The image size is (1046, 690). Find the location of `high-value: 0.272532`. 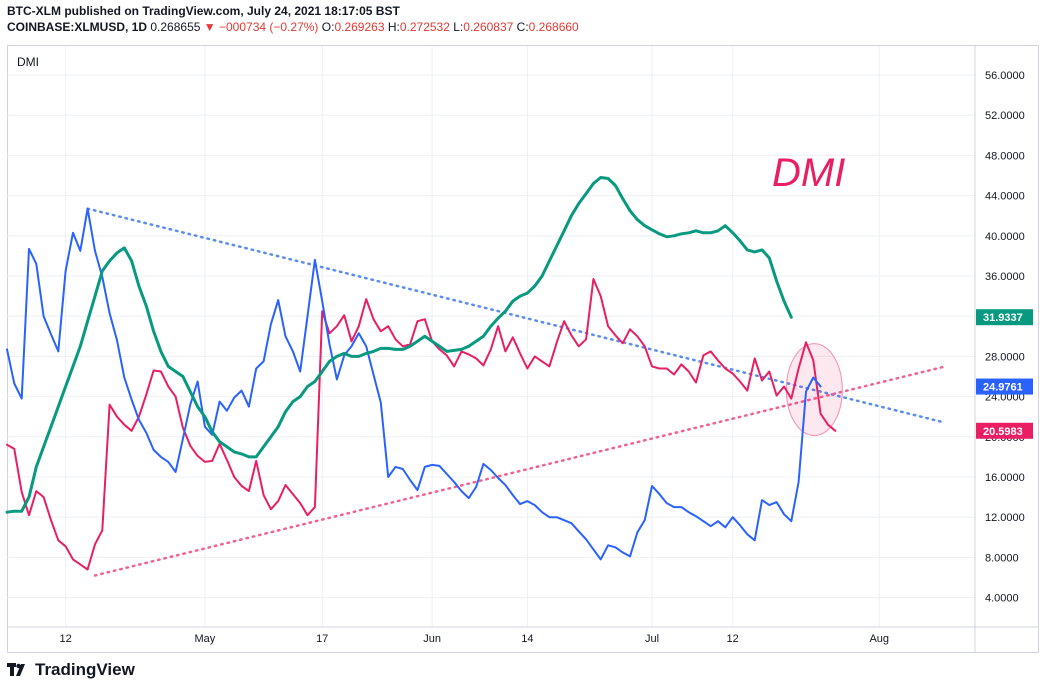

high-value: 0.272532 is located at coordinates (424, 27).